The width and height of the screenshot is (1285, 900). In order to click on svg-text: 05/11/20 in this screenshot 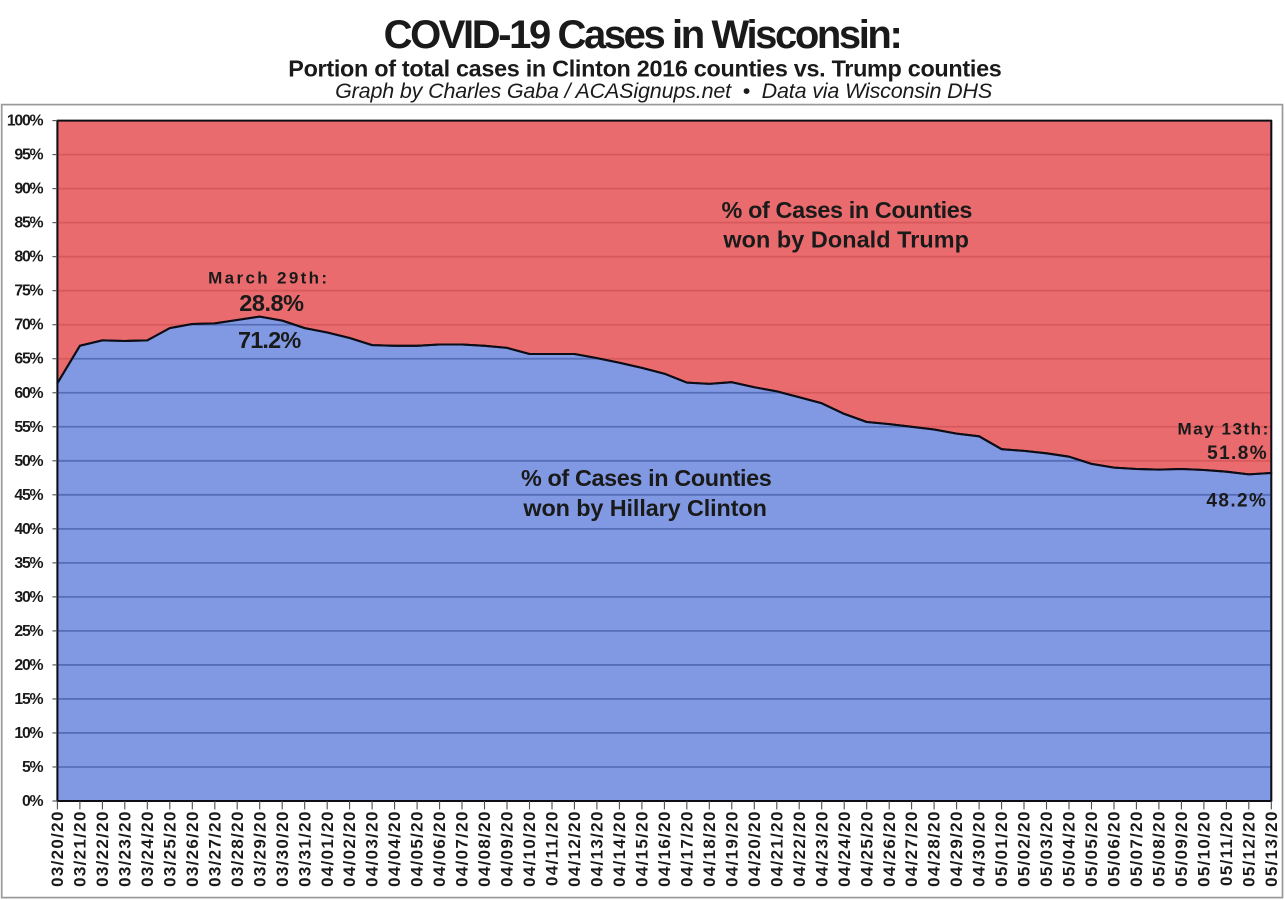, I will do `click(1226, 848)`.